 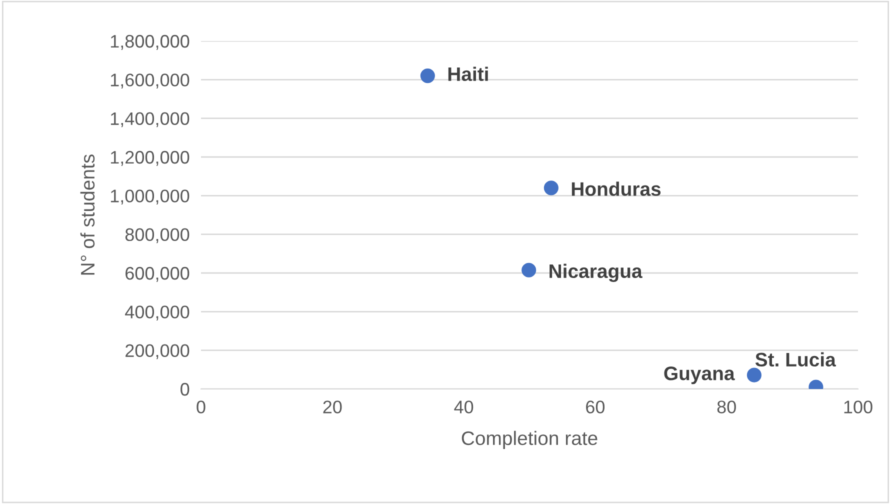 What do you see at coordinates (468, 74) in the screenshot?
I see `annotation: Haiti` at bounding box center [468, 74].